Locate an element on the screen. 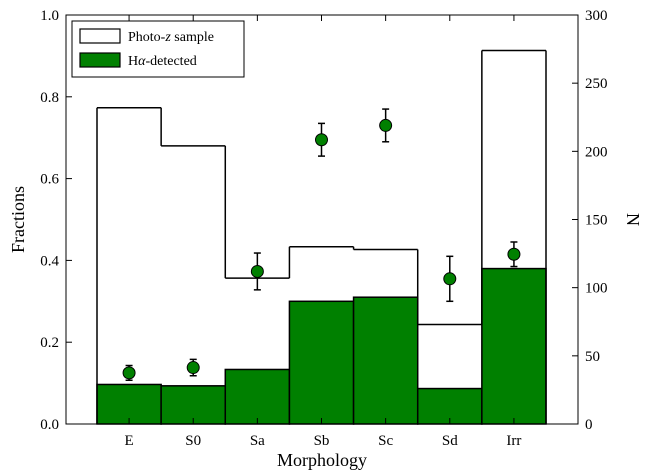 The height and width of the screenshot is (470, 645). y-right-tick-label: 0 is located at coordinates (589, 425).